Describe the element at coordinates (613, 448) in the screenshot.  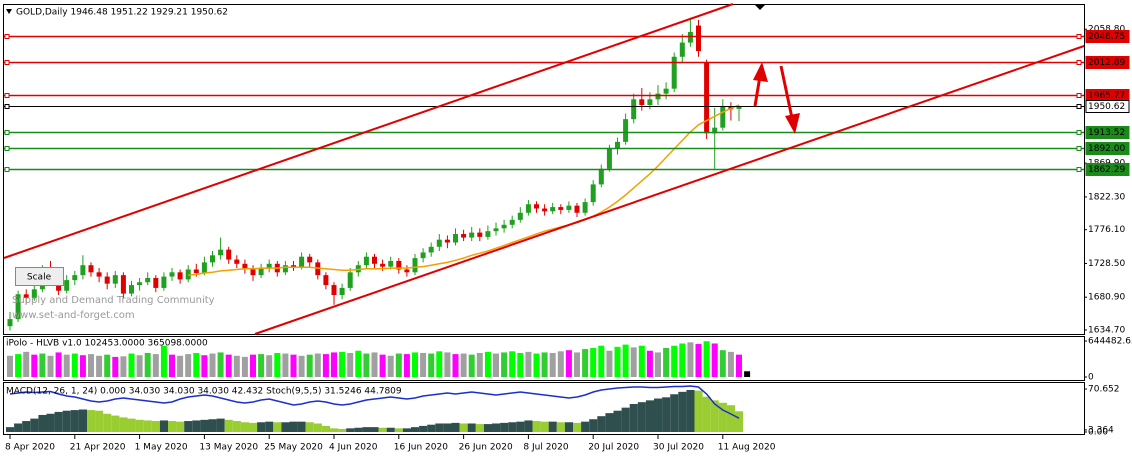
I see `x-tick-label: 20 Jul 2020` at that location.